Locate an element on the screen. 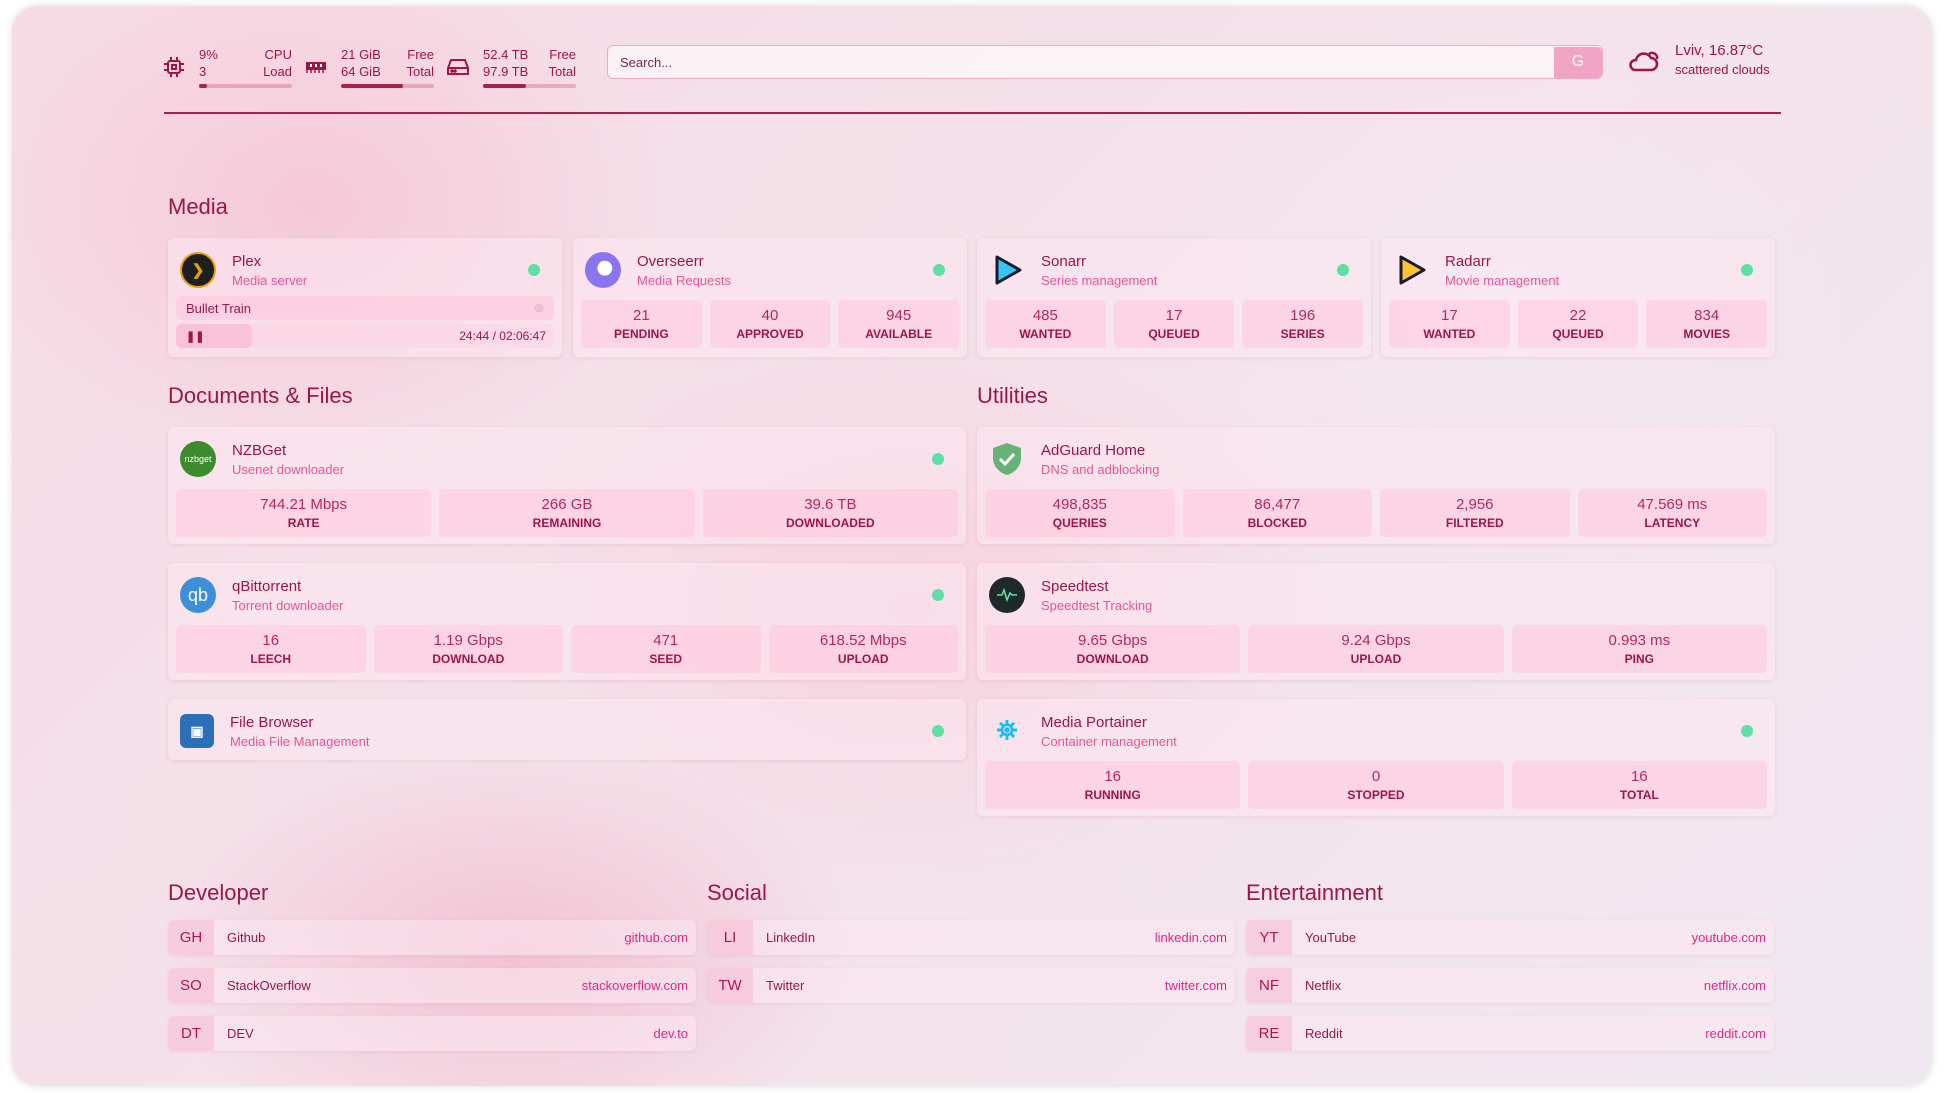 The height and width of the screenshot is (1104, 1944). bookmark-name: Netflix is located at coordinates (1323, 985).